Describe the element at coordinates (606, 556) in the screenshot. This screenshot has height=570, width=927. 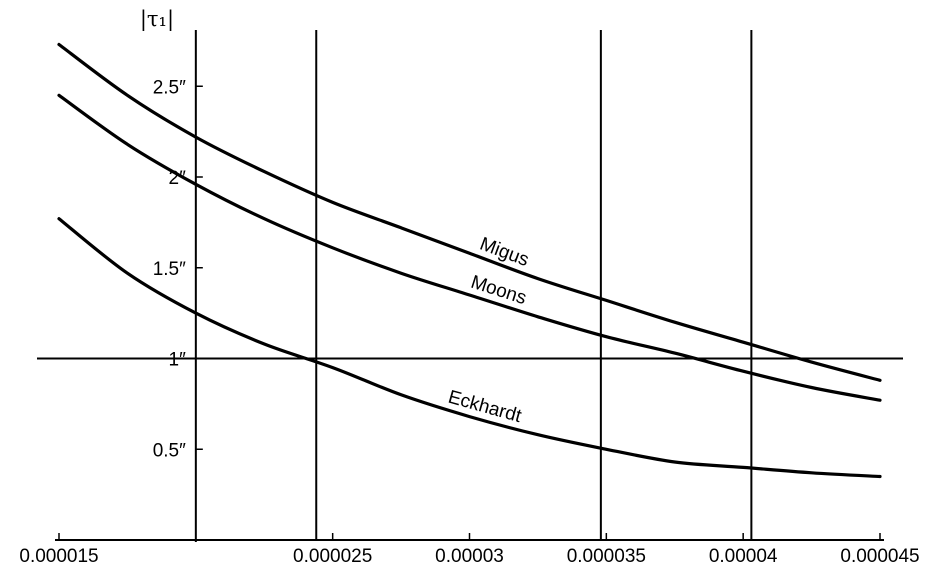
I see `x-tick-label: 0.000035` at that location.